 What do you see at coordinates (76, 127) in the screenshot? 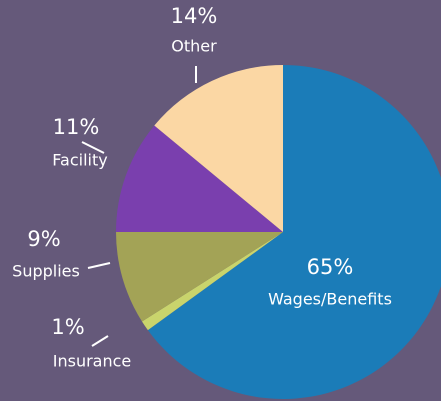
I see `value-label: 11%` at bounding box center [76, 127].